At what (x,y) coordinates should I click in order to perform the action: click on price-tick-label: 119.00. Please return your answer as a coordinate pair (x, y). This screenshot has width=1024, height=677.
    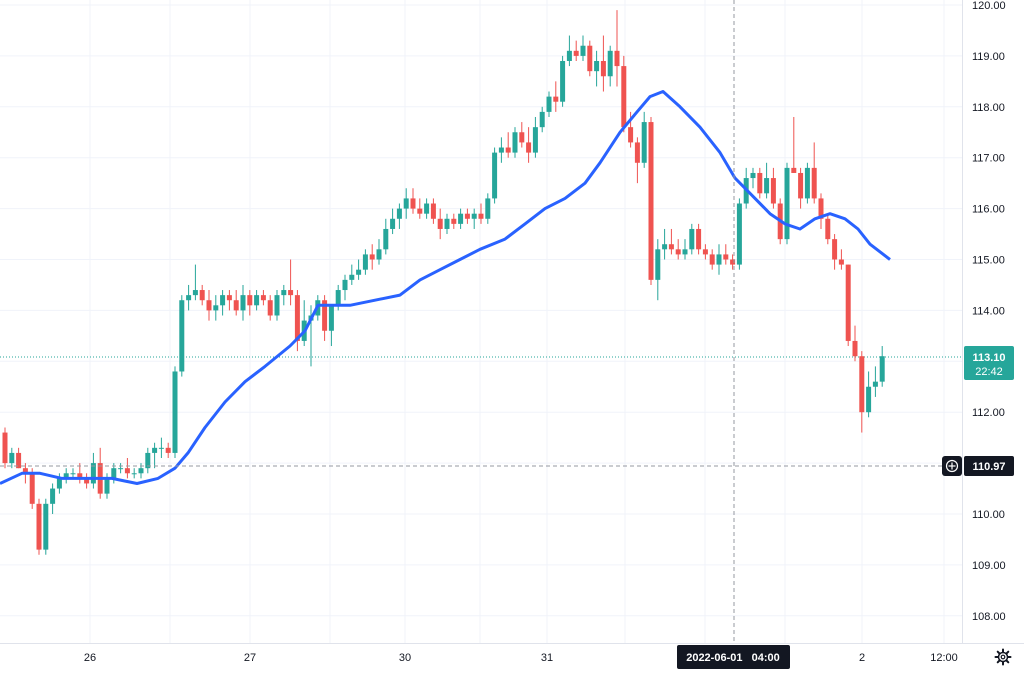
    Looking at the image, I should click on (988, 57).